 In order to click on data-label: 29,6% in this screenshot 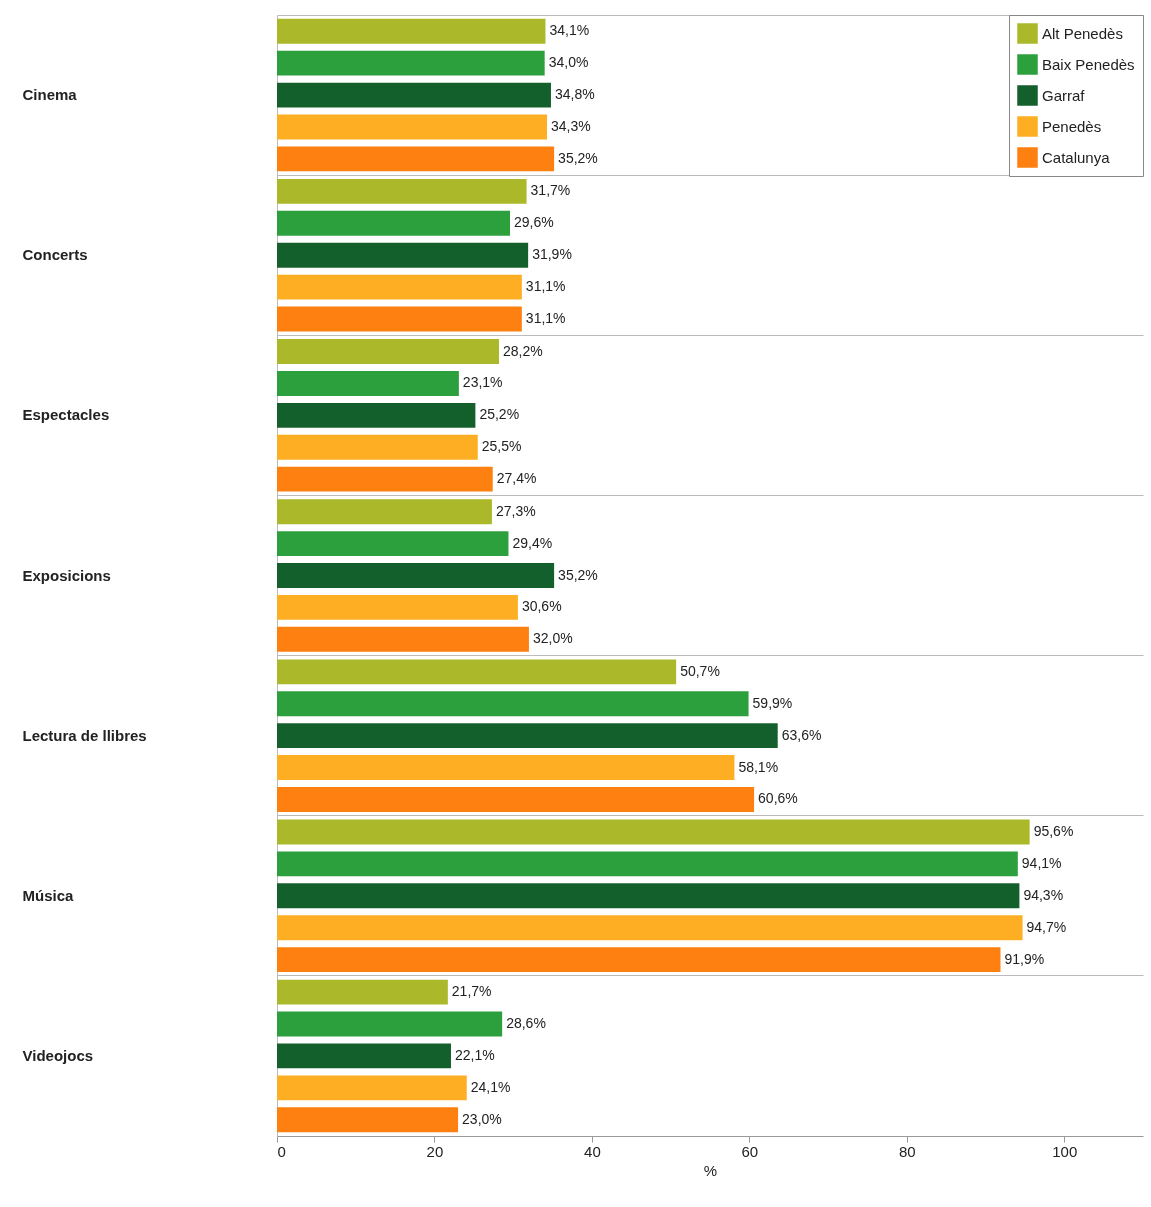, I will do `click(534, 222)`.